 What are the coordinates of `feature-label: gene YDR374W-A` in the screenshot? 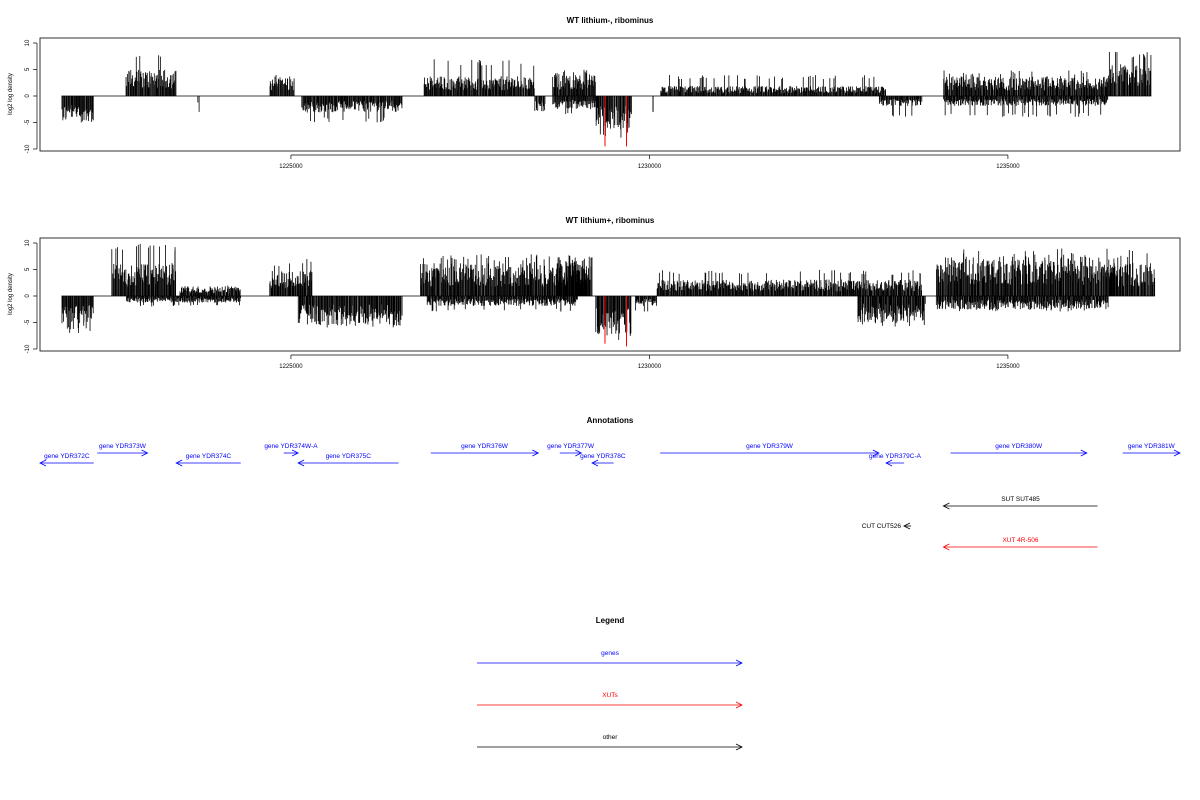 It's located at (291, 446).